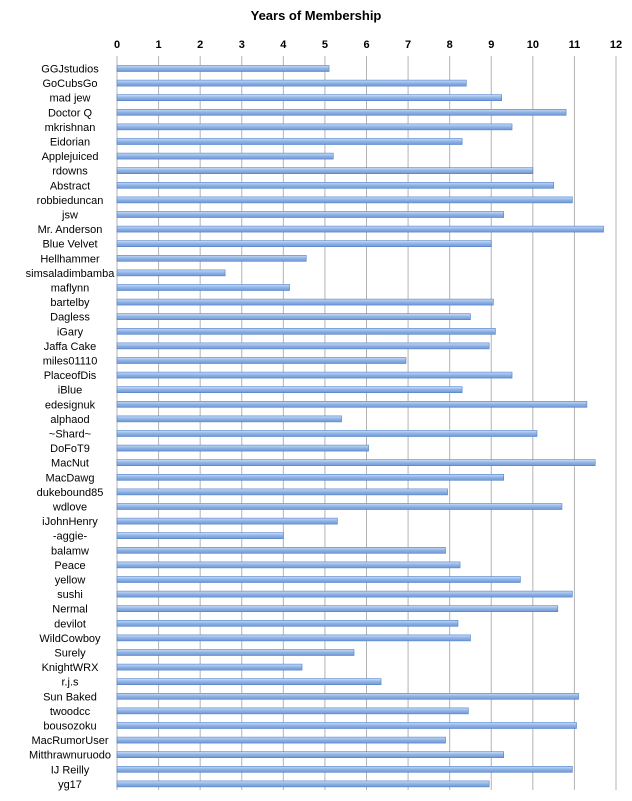  I want to click on category-label: alphaod, so click(69, 420).